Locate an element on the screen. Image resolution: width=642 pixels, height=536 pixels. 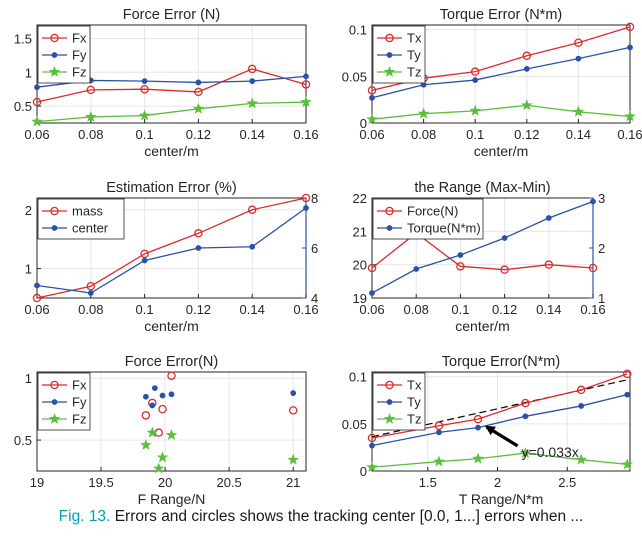
series-Fy is located at coordinates (219, 397).